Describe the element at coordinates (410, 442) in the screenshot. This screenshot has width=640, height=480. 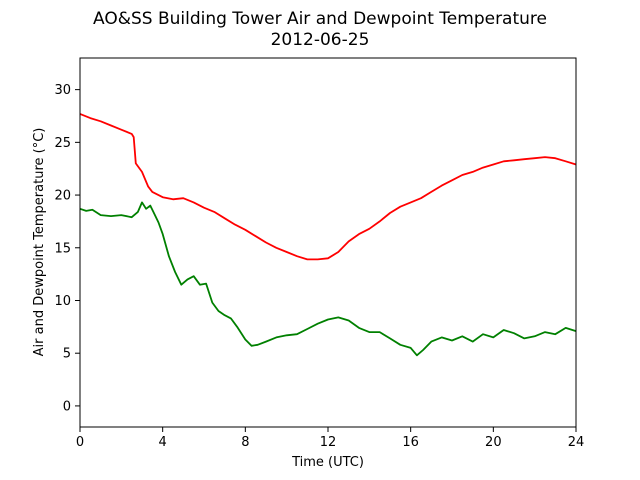
I see `x-tick-label: 16` at that location.